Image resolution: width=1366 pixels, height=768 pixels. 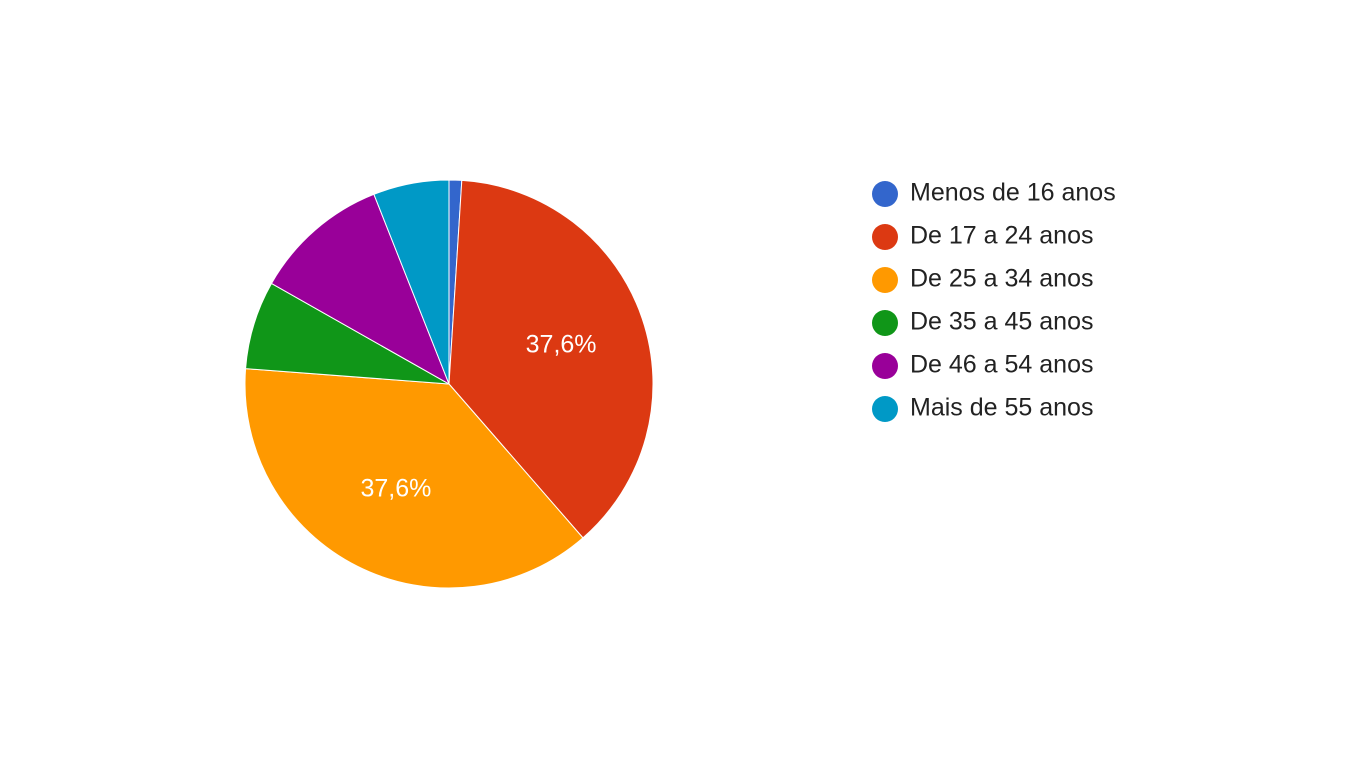 I want to click on legend-item: De 46 a 54 anos, so click(x=982, y=365).